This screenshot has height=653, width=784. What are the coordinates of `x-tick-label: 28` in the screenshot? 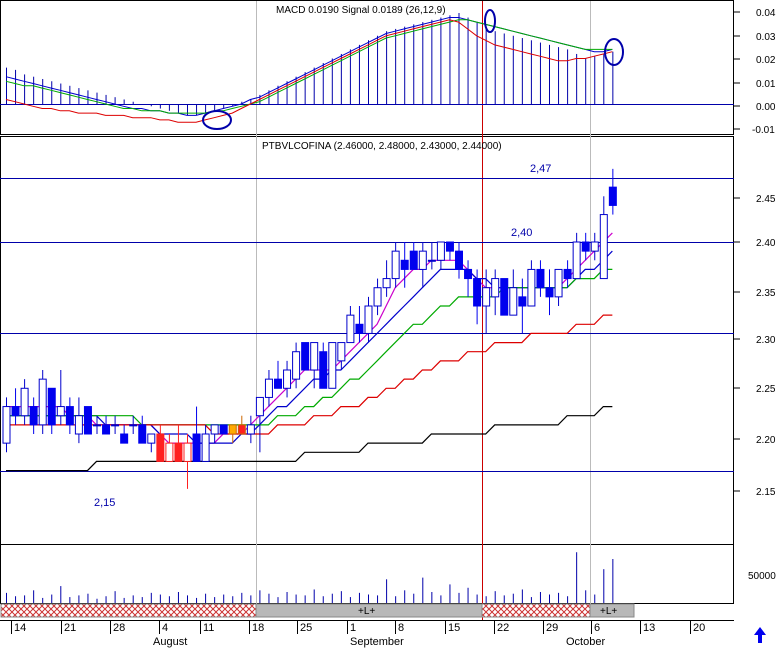 It's located at (119, 628).